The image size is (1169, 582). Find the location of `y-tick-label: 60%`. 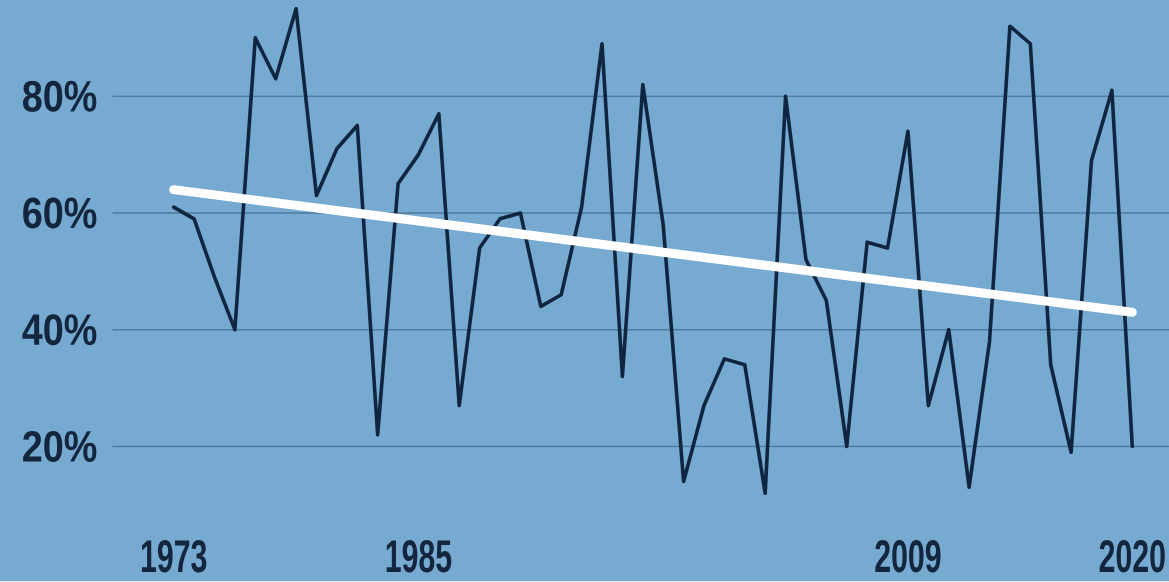

y-tick-label: 60% is located at coordinates (60, 213).